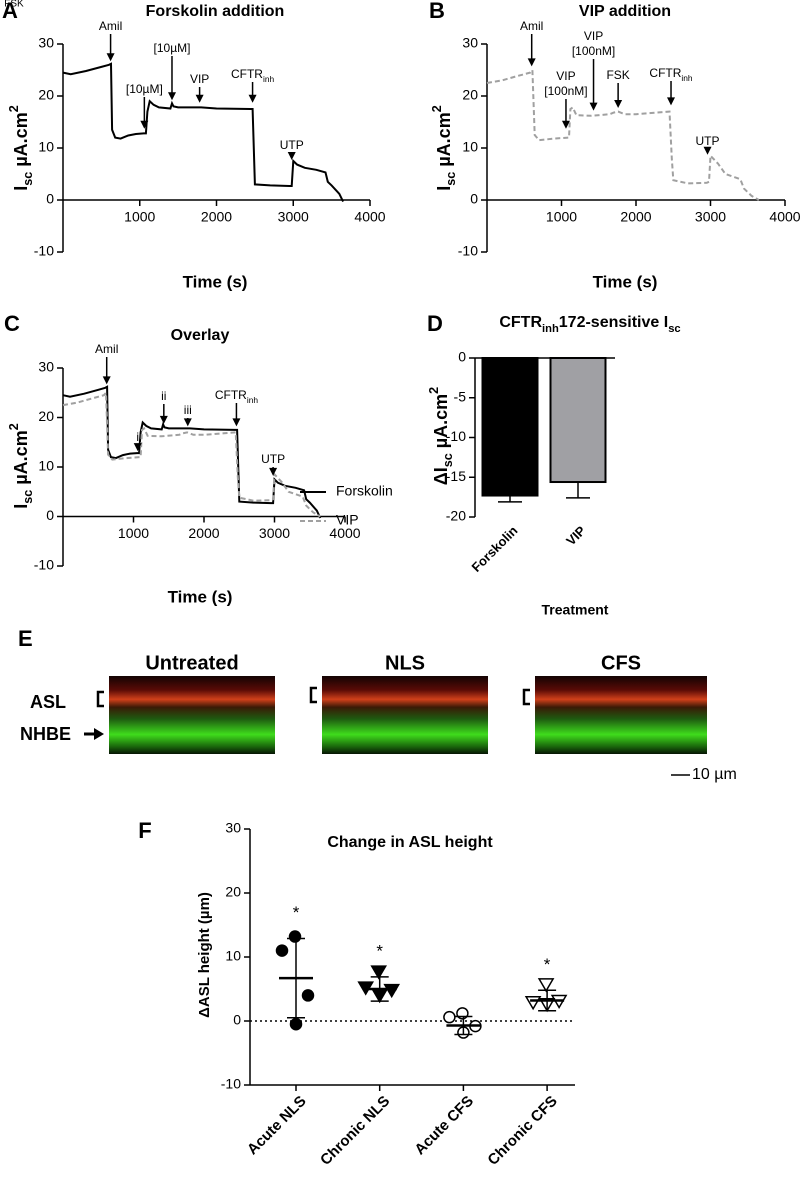 Image resolution: width=800 pixels, height=1196 pixels. What do you see at coordinates (25, 638) in the screenshot?
I see `panel-label: E` at bounding box center [25, 638].